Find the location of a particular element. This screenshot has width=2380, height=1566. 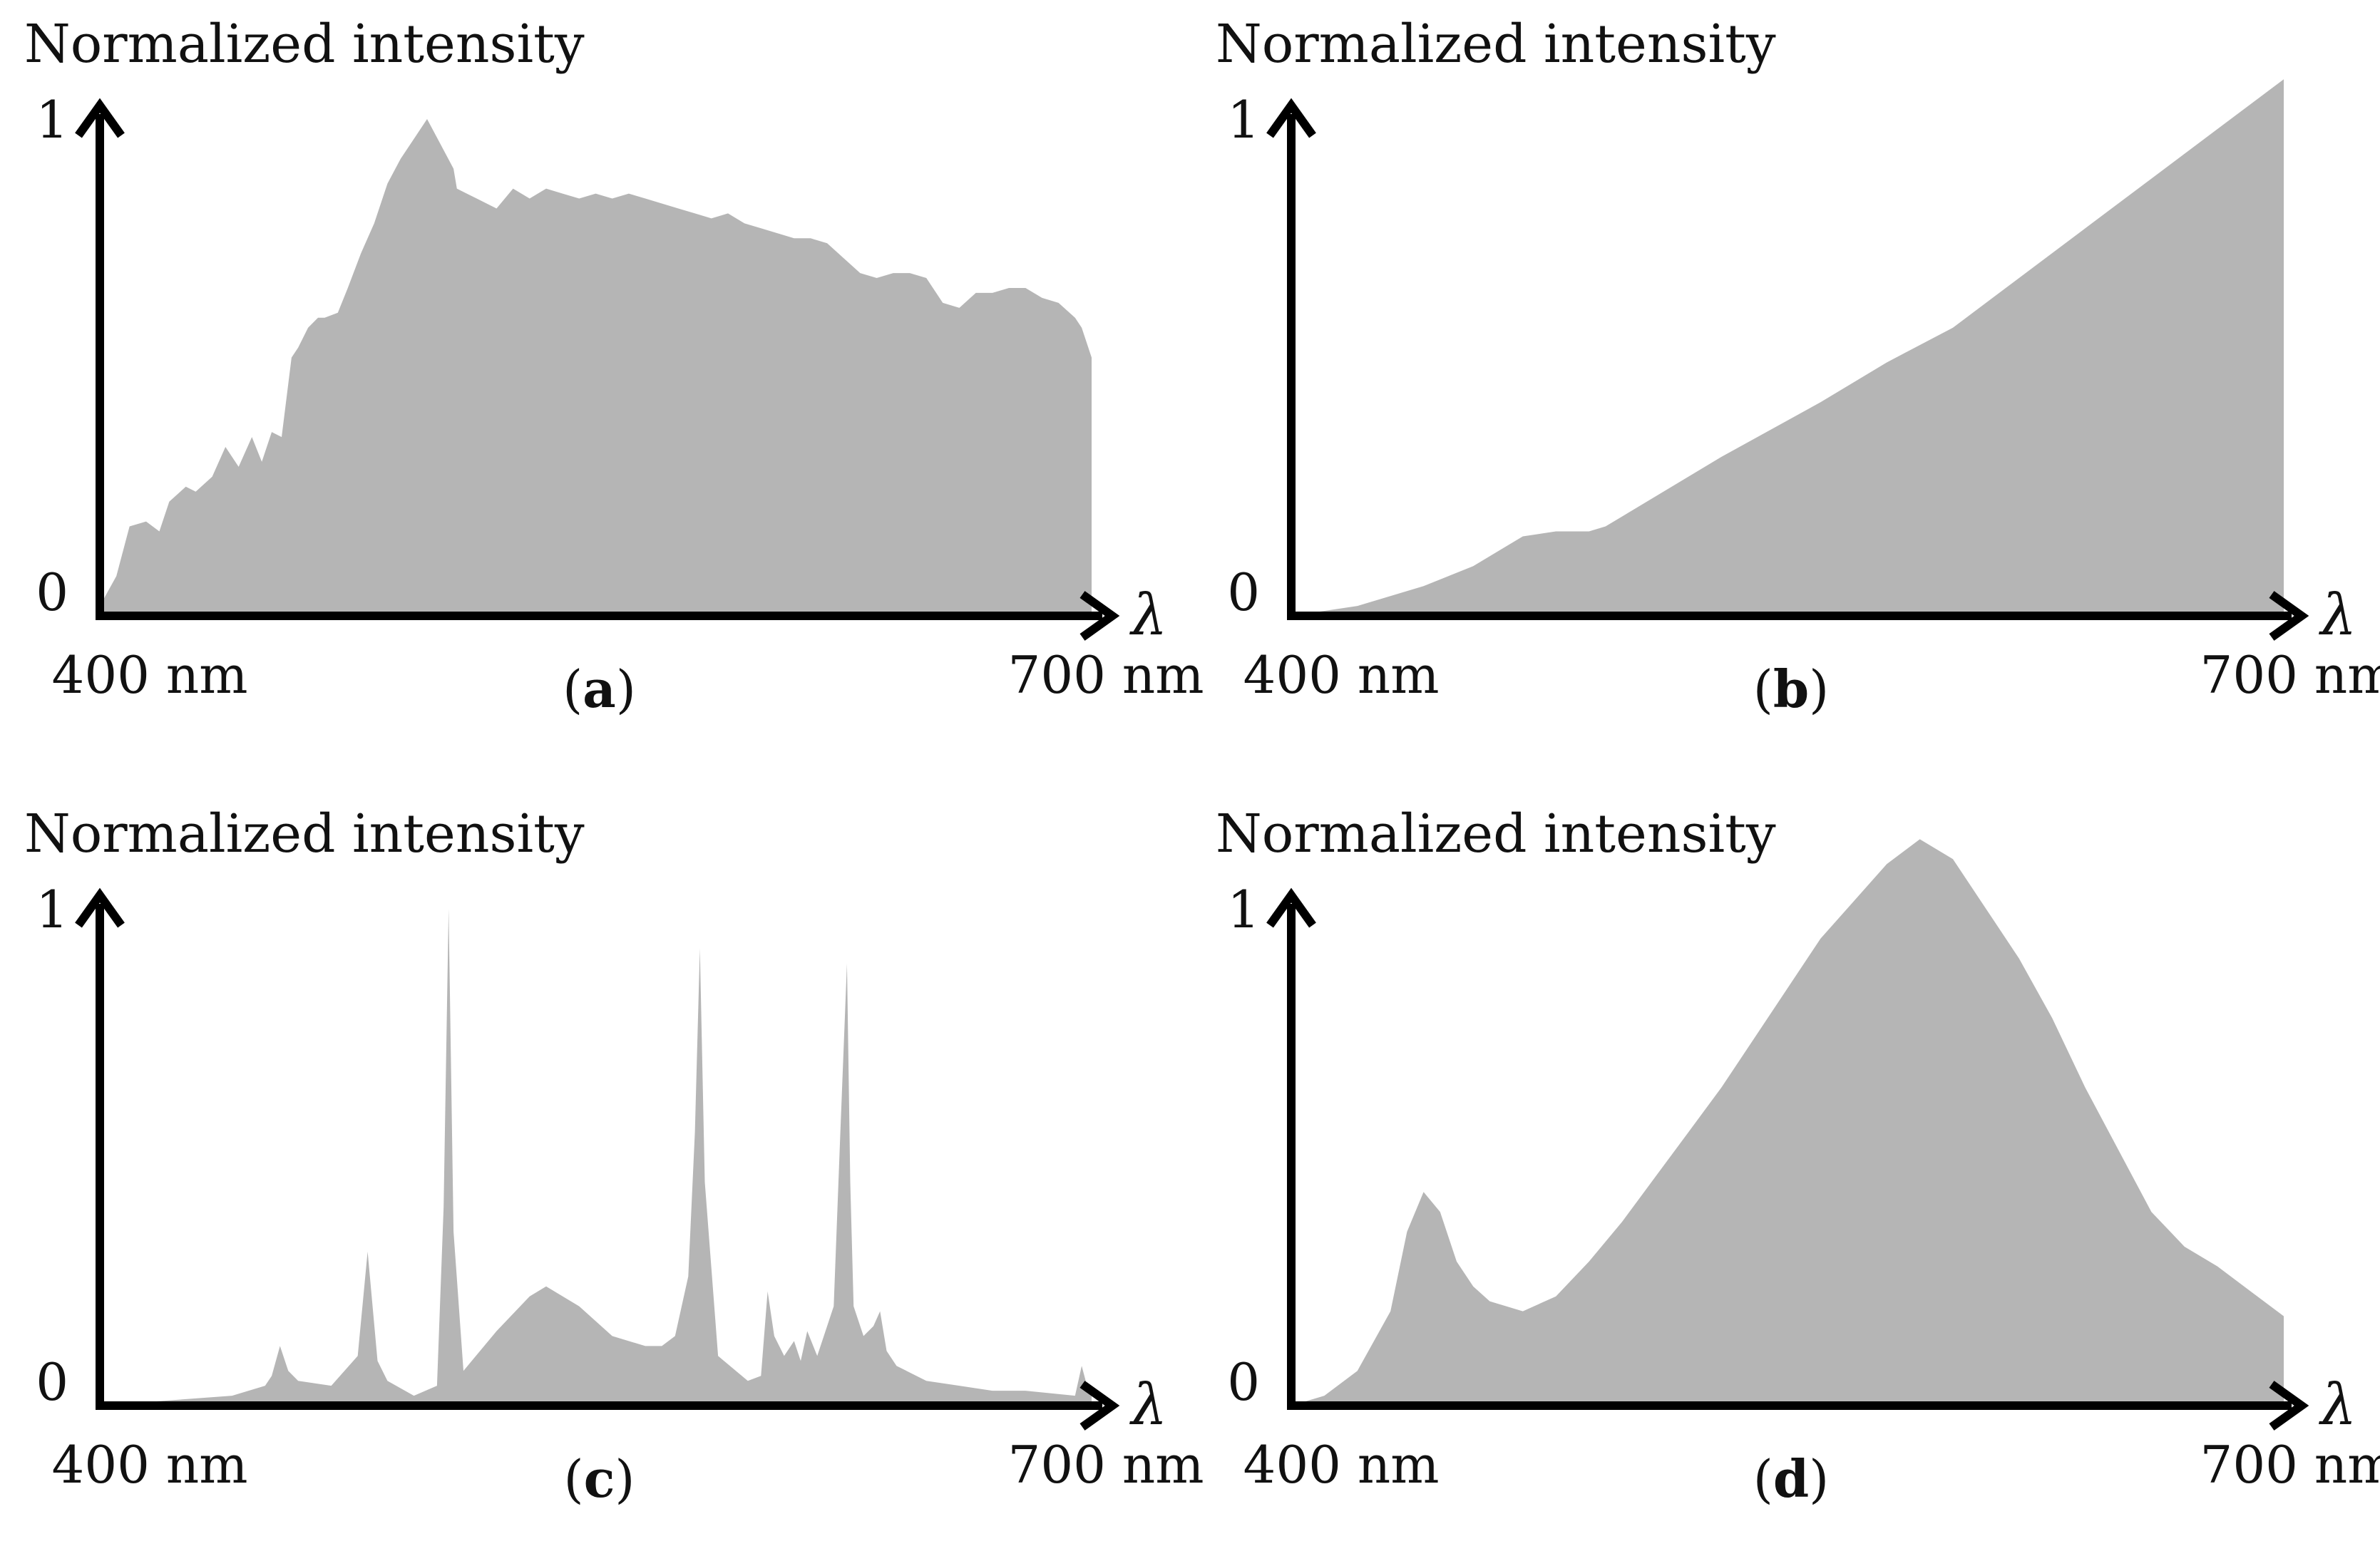

panel-caption: (b) is located at coordinates (1791, 689).